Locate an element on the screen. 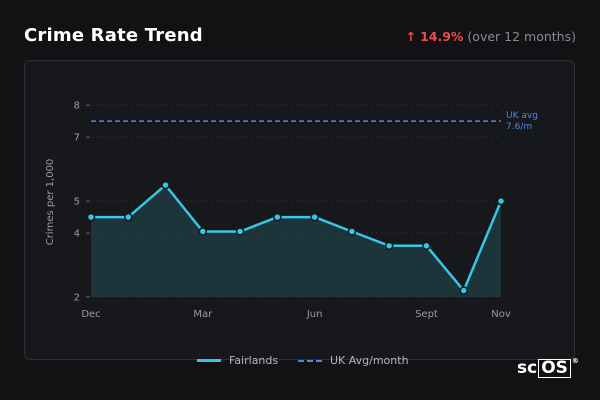  data-point-jun is located at coordinates (314, 217).